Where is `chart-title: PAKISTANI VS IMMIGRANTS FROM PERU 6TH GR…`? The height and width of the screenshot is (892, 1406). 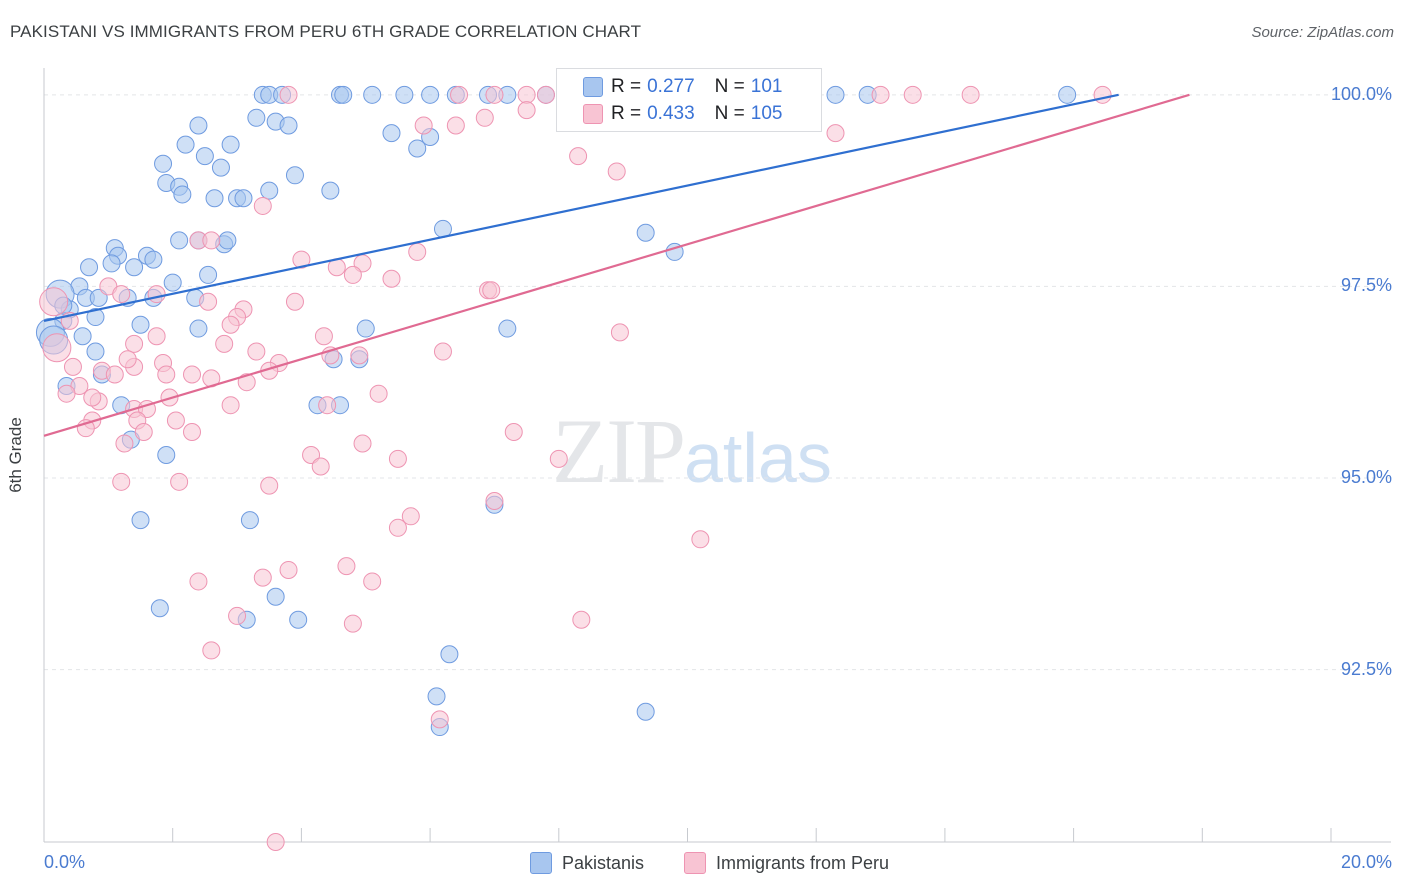
chart-title: PAKISTANI VS IMMIGRANTS FROM PERU 6TH GR… is located at coordinates (326, 31).